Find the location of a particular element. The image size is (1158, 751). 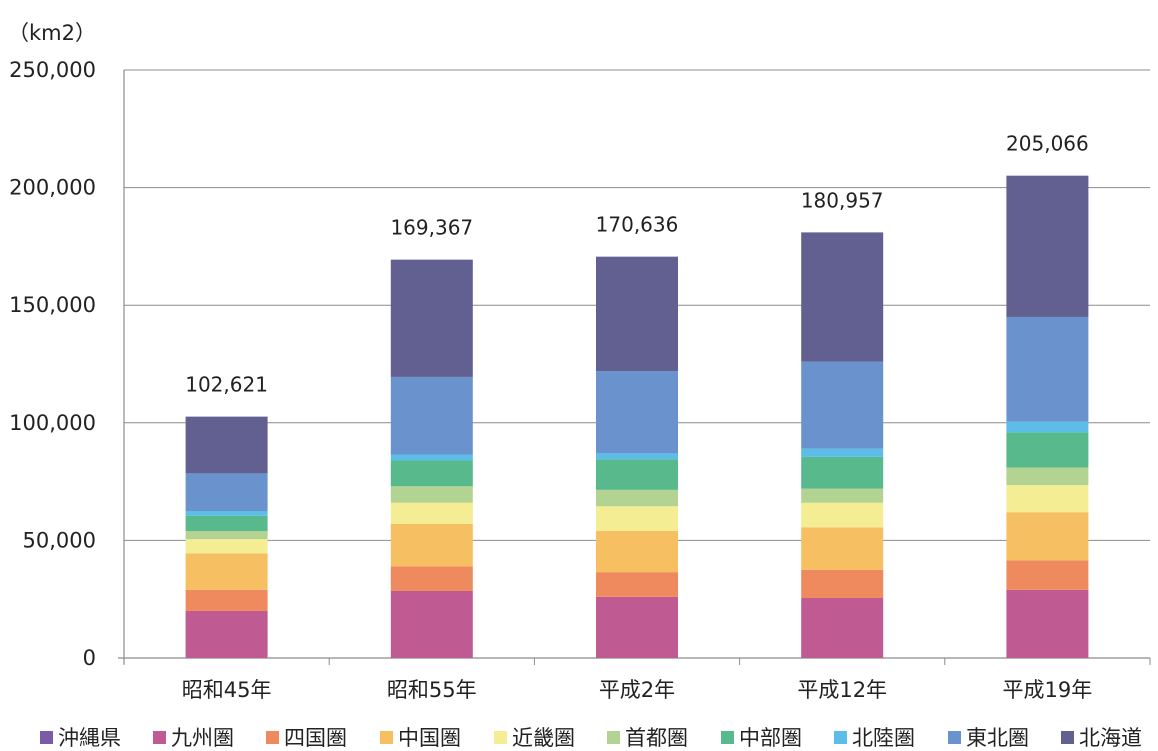

x-category-label: 昭和55年 is located at coordinates (432, 690).